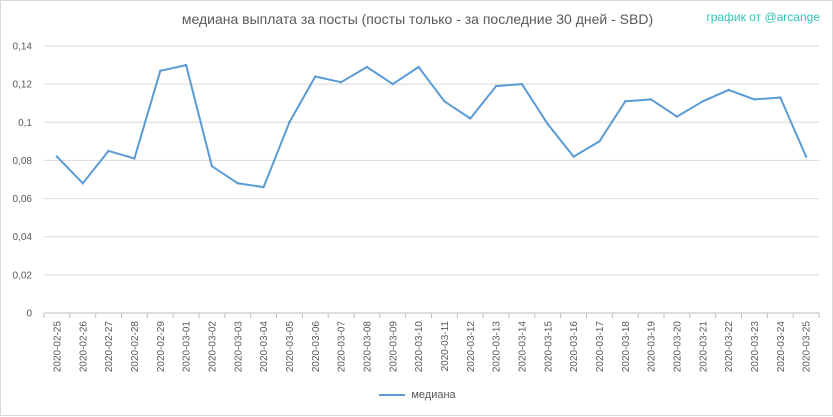 This screenshot has width=833, height=417. What do you see at coordinates (393, 347) in the screenshot?
I see `x-tick-label: 2020-03-09` at bounding box center [393, 347].